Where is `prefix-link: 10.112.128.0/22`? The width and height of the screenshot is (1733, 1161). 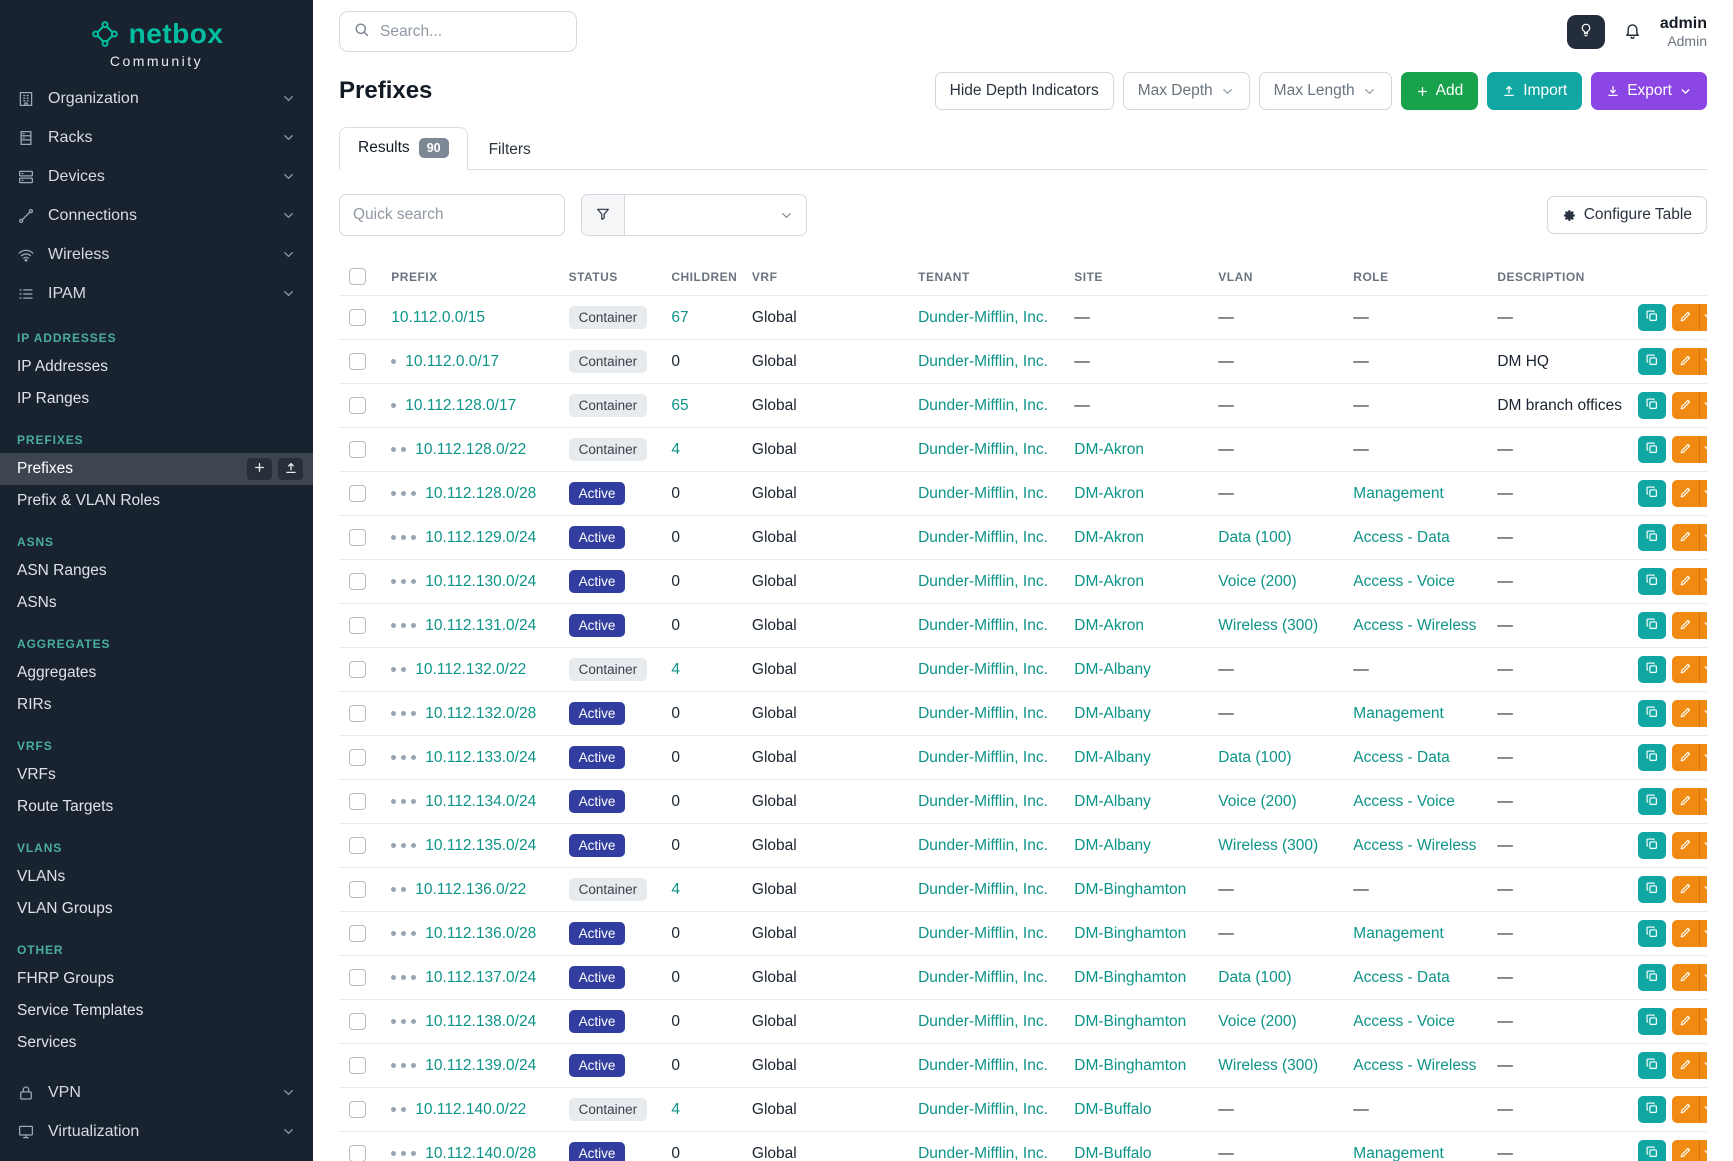 prefix-link: 10.112.128.0/22 is located at coordinates (471, 449).